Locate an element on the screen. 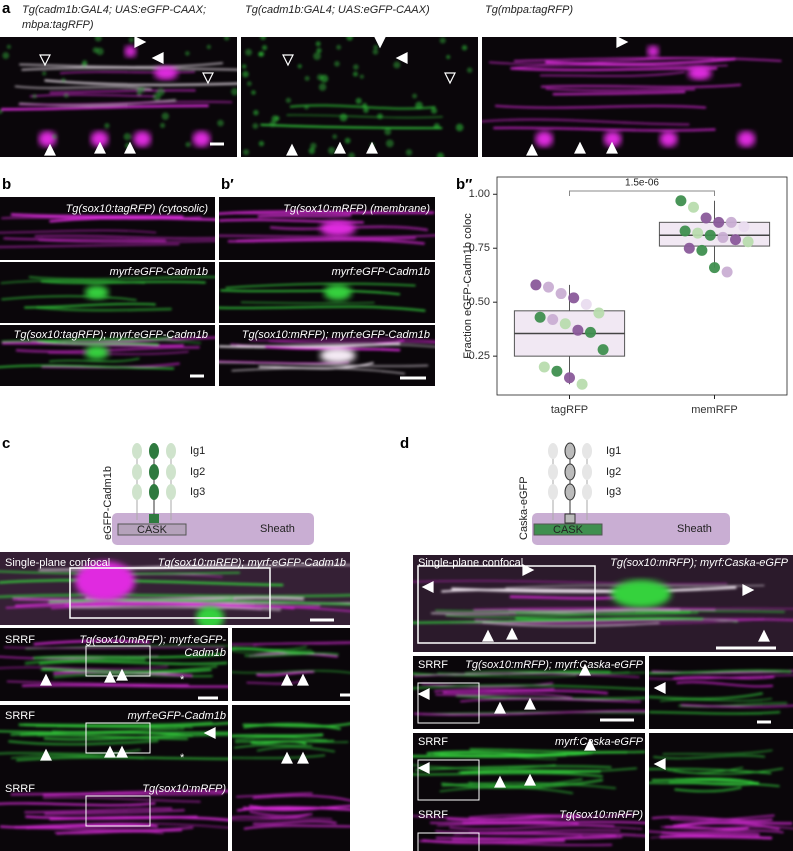 The width and height of the screenshot is (793, 851). panel-title: Tg(cadm1b:GAL4; UAS:eGFP-CAAX) is located at coordinates (337, 10).